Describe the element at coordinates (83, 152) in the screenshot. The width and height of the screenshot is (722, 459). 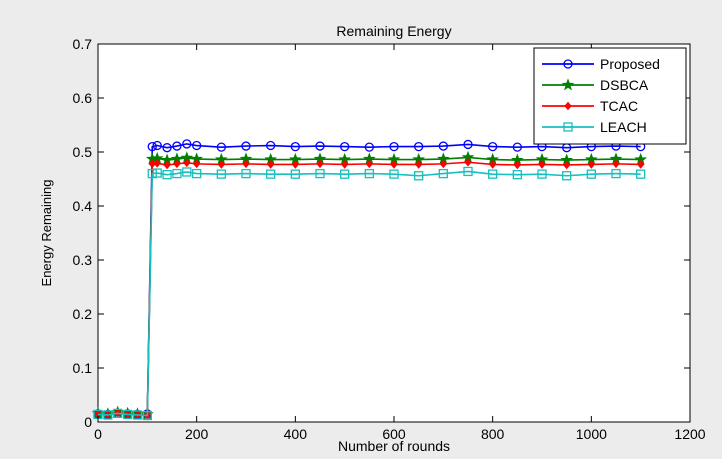
I see `y-tick-label: 0.5` at that location.